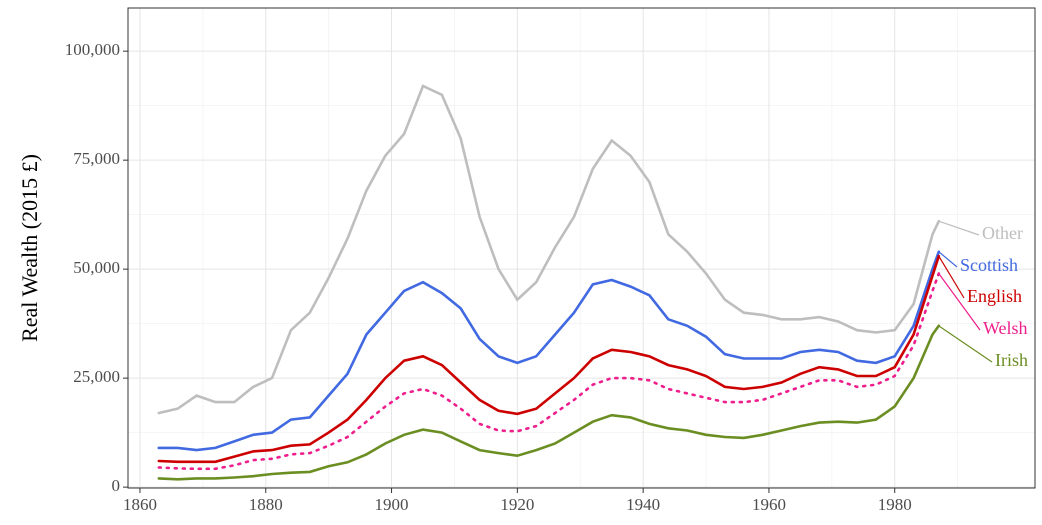  Describe the element at coordinates (994, 296) in the screenshot. I see `series-label: English` at that location.